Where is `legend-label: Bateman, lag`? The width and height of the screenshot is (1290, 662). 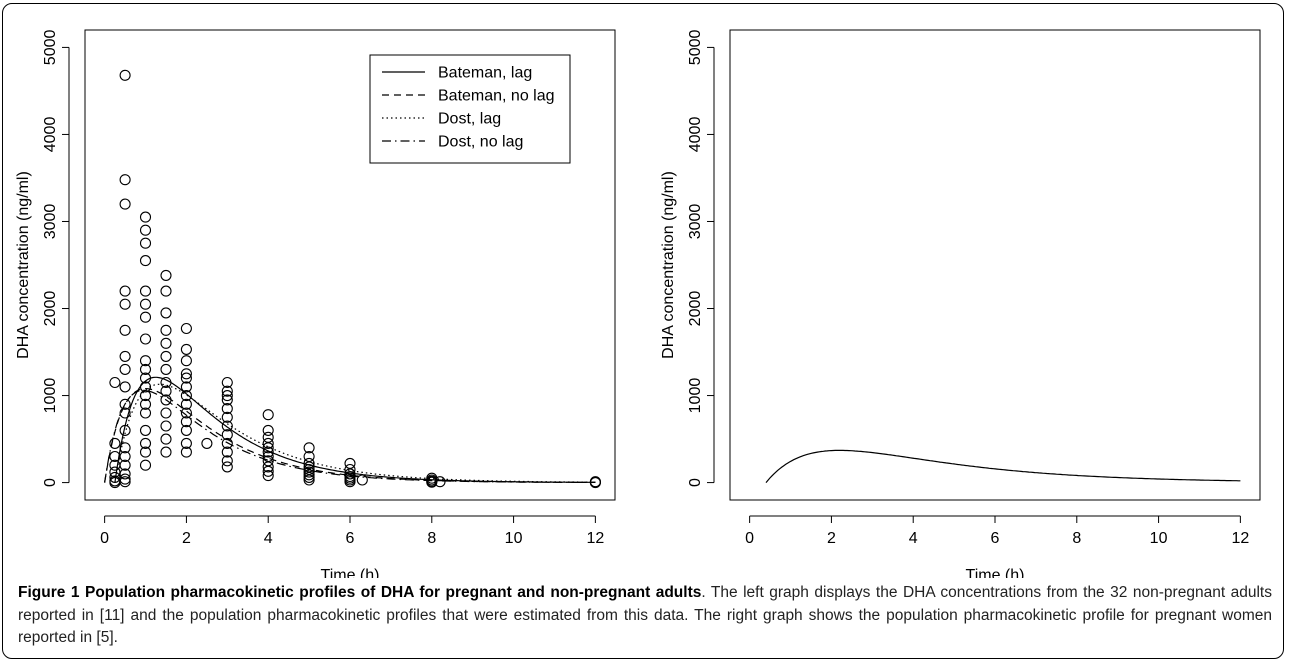
legend-label: Bateman, lag is located at coordinates (485, 73).